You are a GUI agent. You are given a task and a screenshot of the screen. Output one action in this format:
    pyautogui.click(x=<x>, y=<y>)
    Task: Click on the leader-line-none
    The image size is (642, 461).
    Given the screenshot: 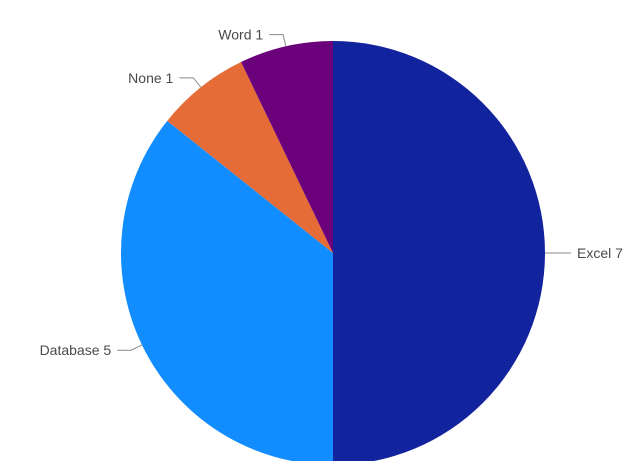 What is the action you would take?
    pyautogui.click(x=190, y=82)
    